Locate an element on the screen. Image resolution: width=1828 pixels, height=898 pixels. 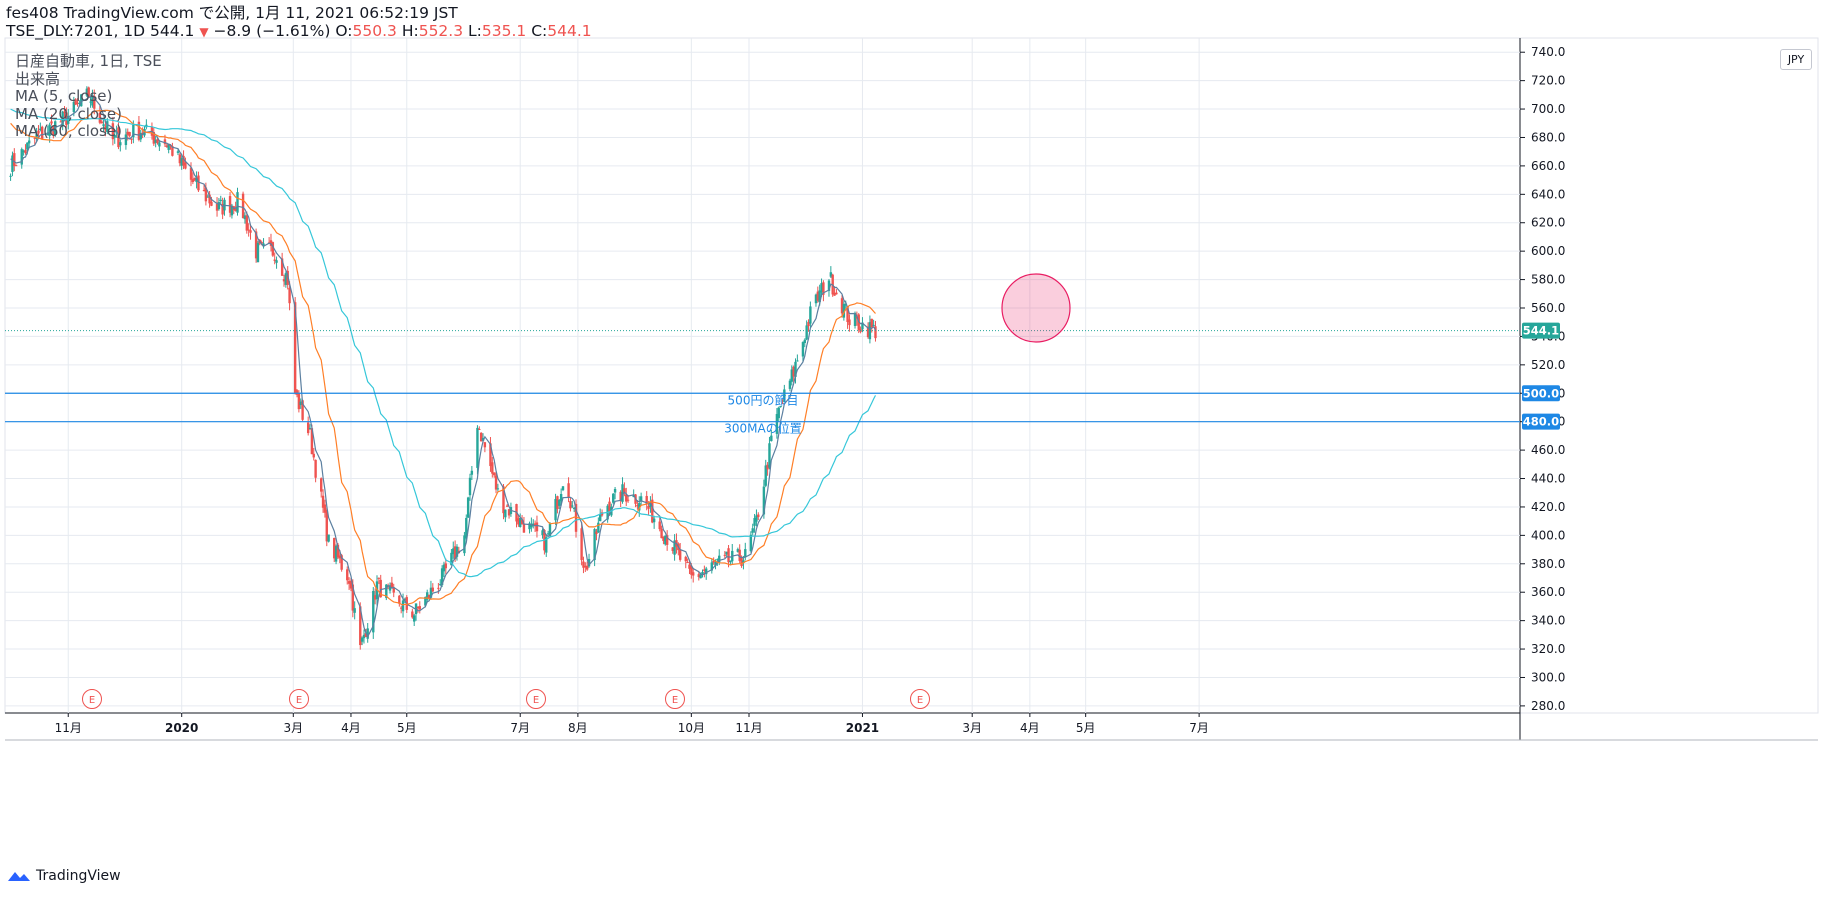
legend-volume: 出来高 is located at coordinates (38, 78).